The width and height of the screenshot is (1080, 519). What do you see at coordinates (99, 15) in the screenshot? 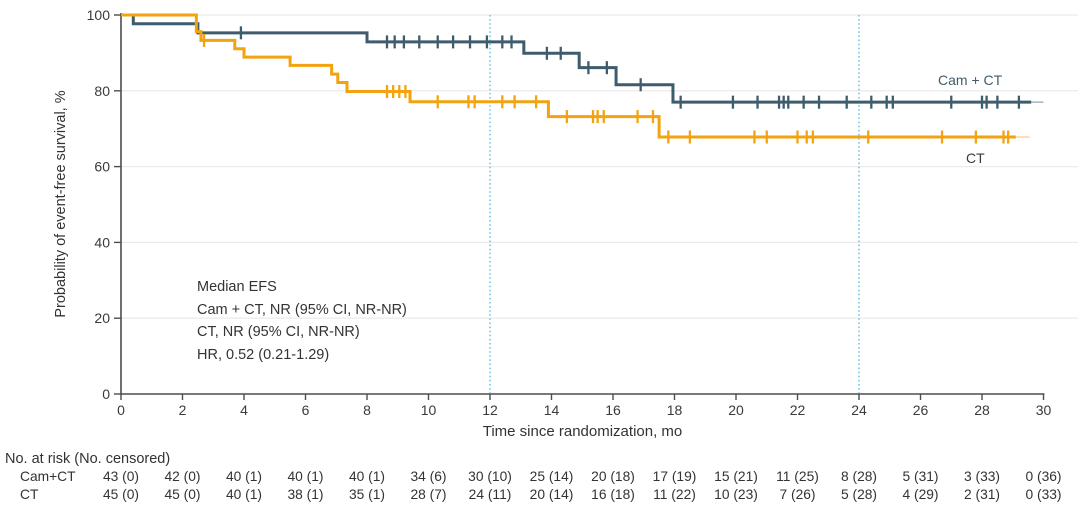
I see `y-tick-label: 100` at bounding box center [99, 15].